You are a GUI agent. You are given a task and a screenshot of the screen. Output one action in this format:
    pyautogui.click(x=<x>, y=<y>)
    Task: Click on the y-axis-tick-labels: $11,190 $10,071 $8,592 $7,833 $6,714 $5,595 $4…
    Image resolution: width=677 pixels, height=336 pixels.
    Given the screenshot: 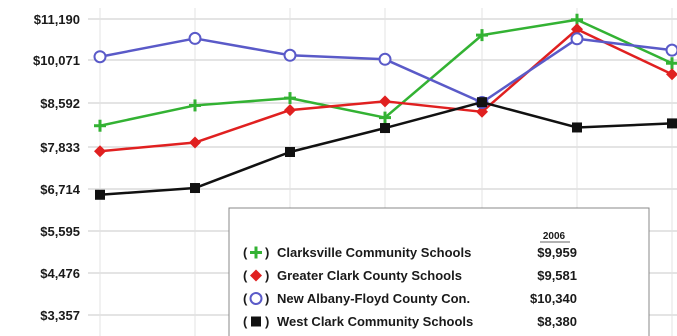 What is the action you would take?
    pyautogui.click(x=57, y=167)
    